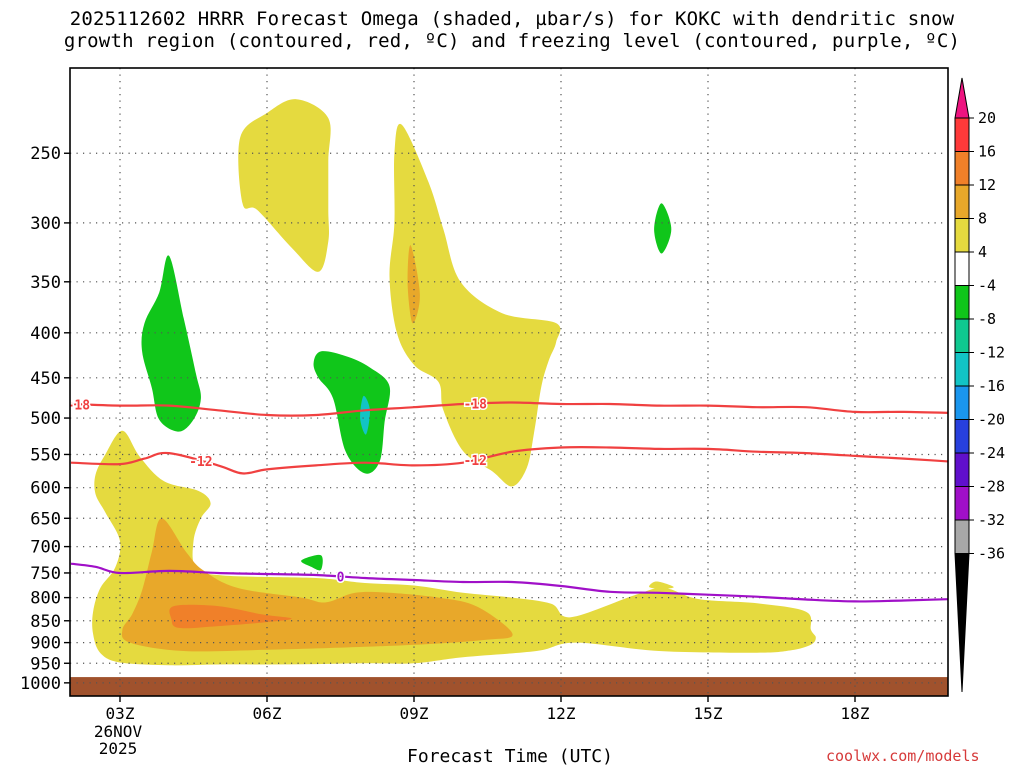 The height and width of the screenshot is (768, 1024). I want to click on ground-layer, so click(509, 686).